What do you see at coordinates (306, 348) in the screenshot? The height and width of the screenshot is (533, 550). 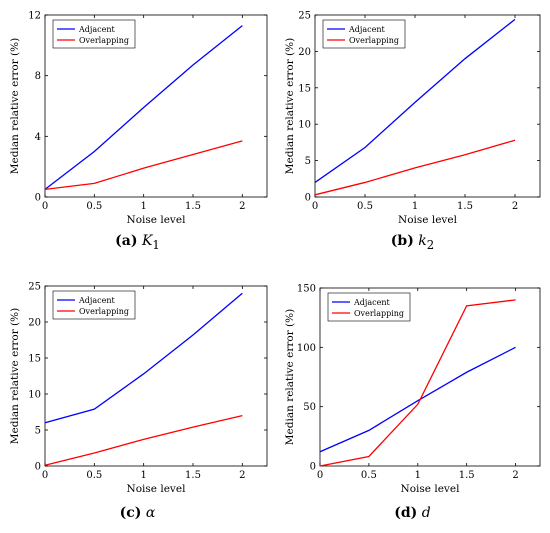 I see `y-tick-label: 100` at bounding box center [306, 348].